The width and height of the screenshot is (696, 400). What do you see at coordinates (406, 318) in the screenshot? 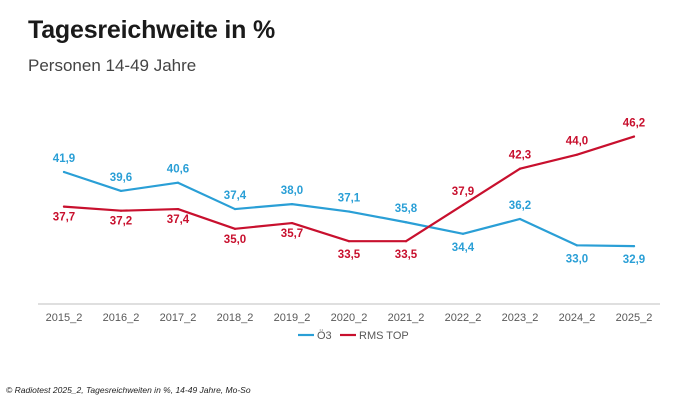
I see `x-tick-label: 2021_2` at bounding box center [406, 318].